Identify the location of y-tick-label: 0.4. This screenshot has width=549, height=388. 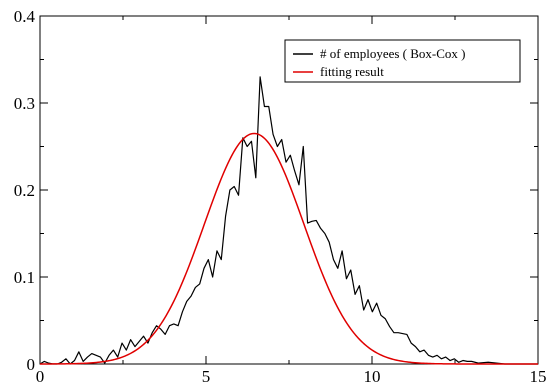
(25, 16).